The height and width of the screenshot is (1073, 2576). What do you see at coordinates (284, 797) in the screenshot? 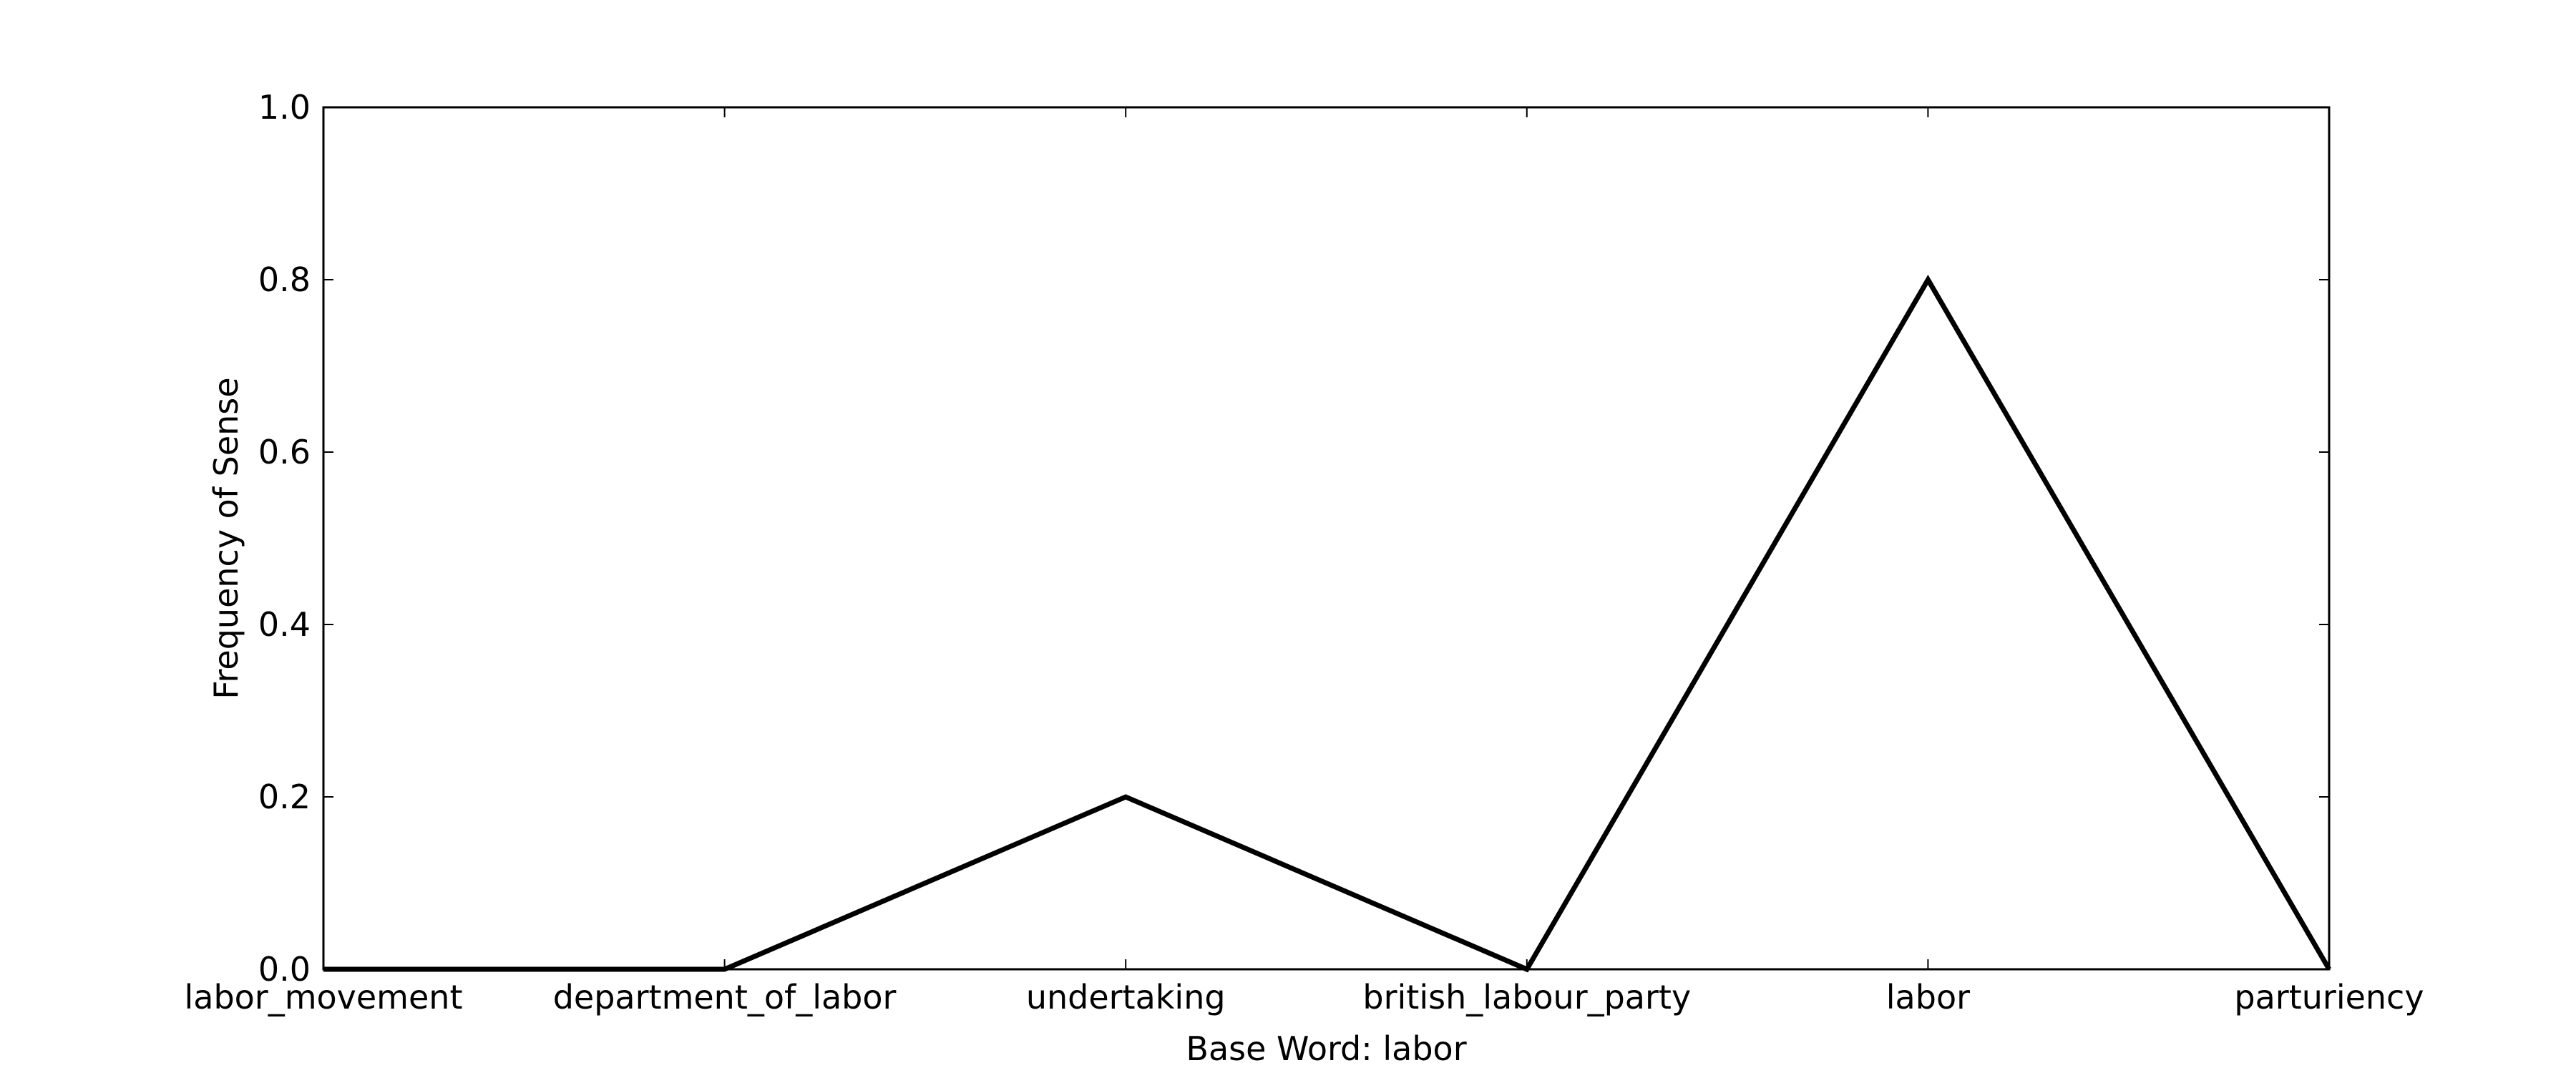
I see `y-tick-label: 0.2` at bounding box center [284, 797].